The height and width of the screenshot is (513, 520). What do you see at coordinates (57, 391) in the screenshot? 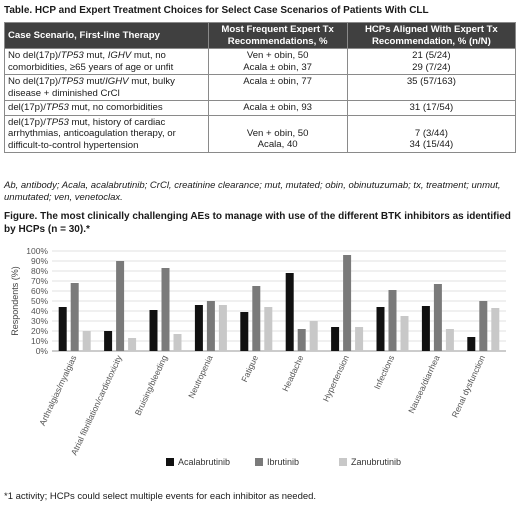
I see `x-category-label: Arthralgias/myalgias` at bounding box center [57, 391].